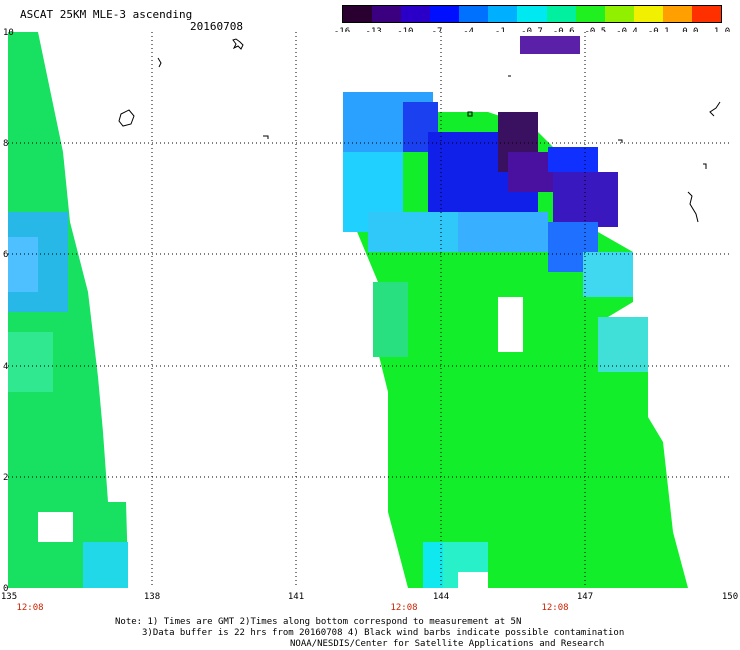 Image resolution: width=740 pixels, height=650 pixels. I want to click on y-tick-10: 10, so click(8, 33).